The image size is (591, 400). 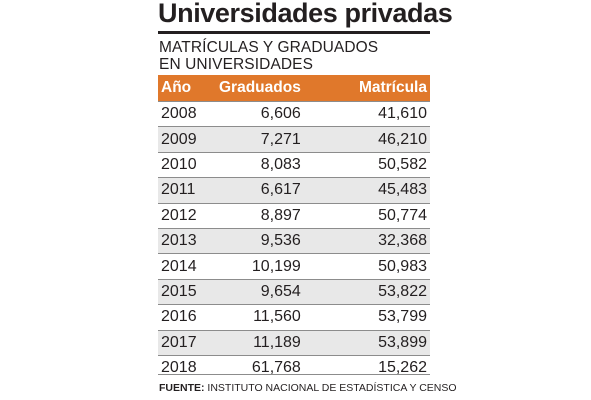 I want to click on cell-matricula: 53,799, so click(x=366, y=317).